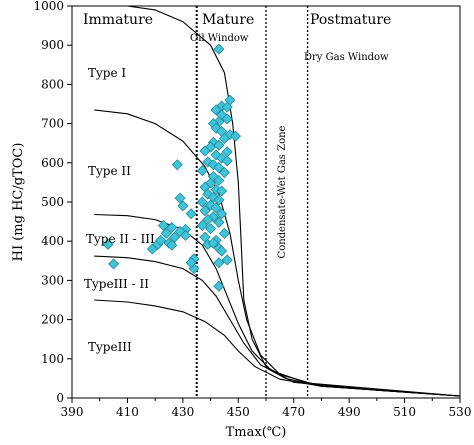  What do you see at coordinates (52, 124) in the screenshot?
I see `y-tick-label: 700` at bounding box center [52, 124].